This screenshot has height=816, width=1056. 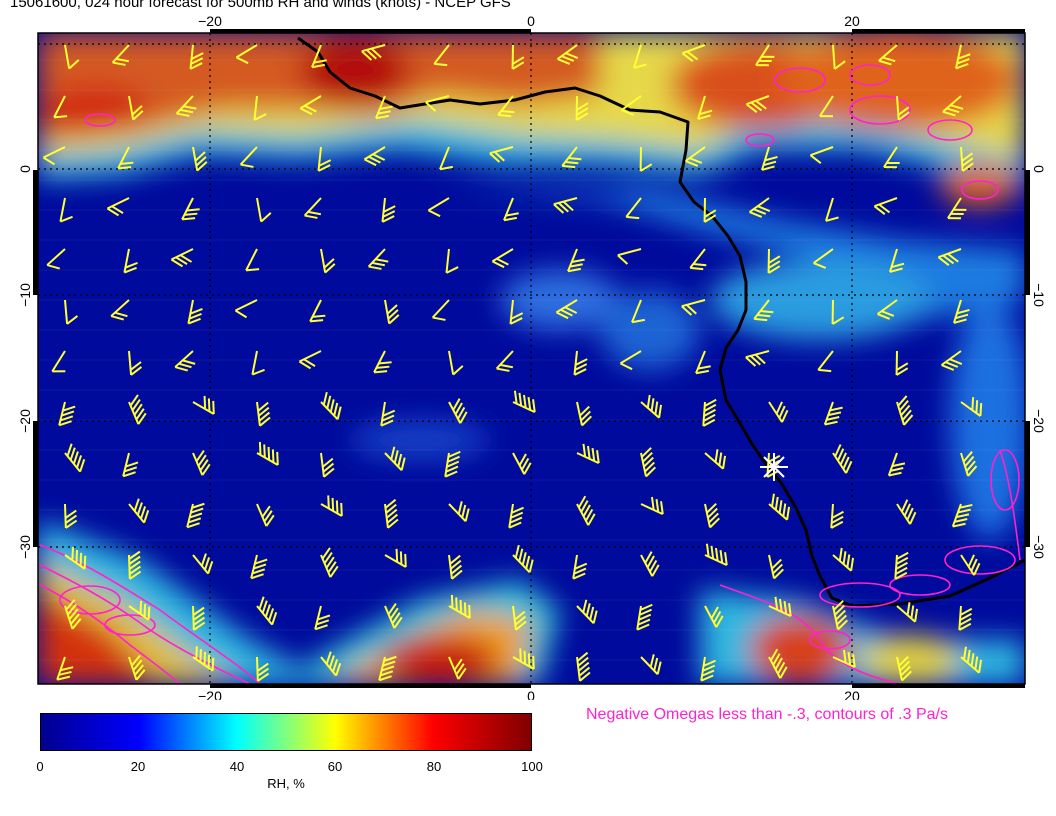 What do you see at coordinates (335, 766) in the screenshot?
I see `colorbar-tick: 60` at bounding box center [335, 766].